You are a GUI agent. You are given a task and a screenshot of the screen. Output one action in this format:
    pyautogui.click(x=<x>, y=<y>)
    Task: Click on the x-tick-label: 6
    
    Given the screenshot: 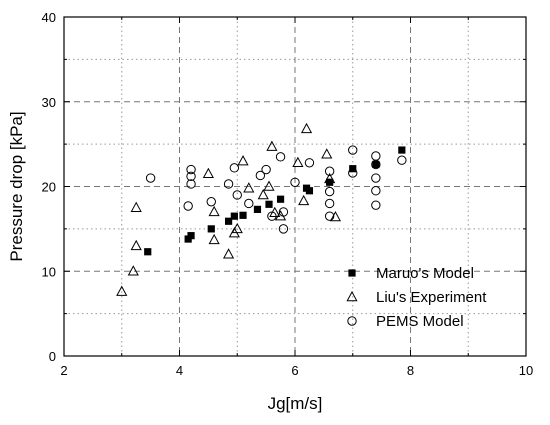 What is the action you would take?
    pyautogui.click(x=294, y=370)
    